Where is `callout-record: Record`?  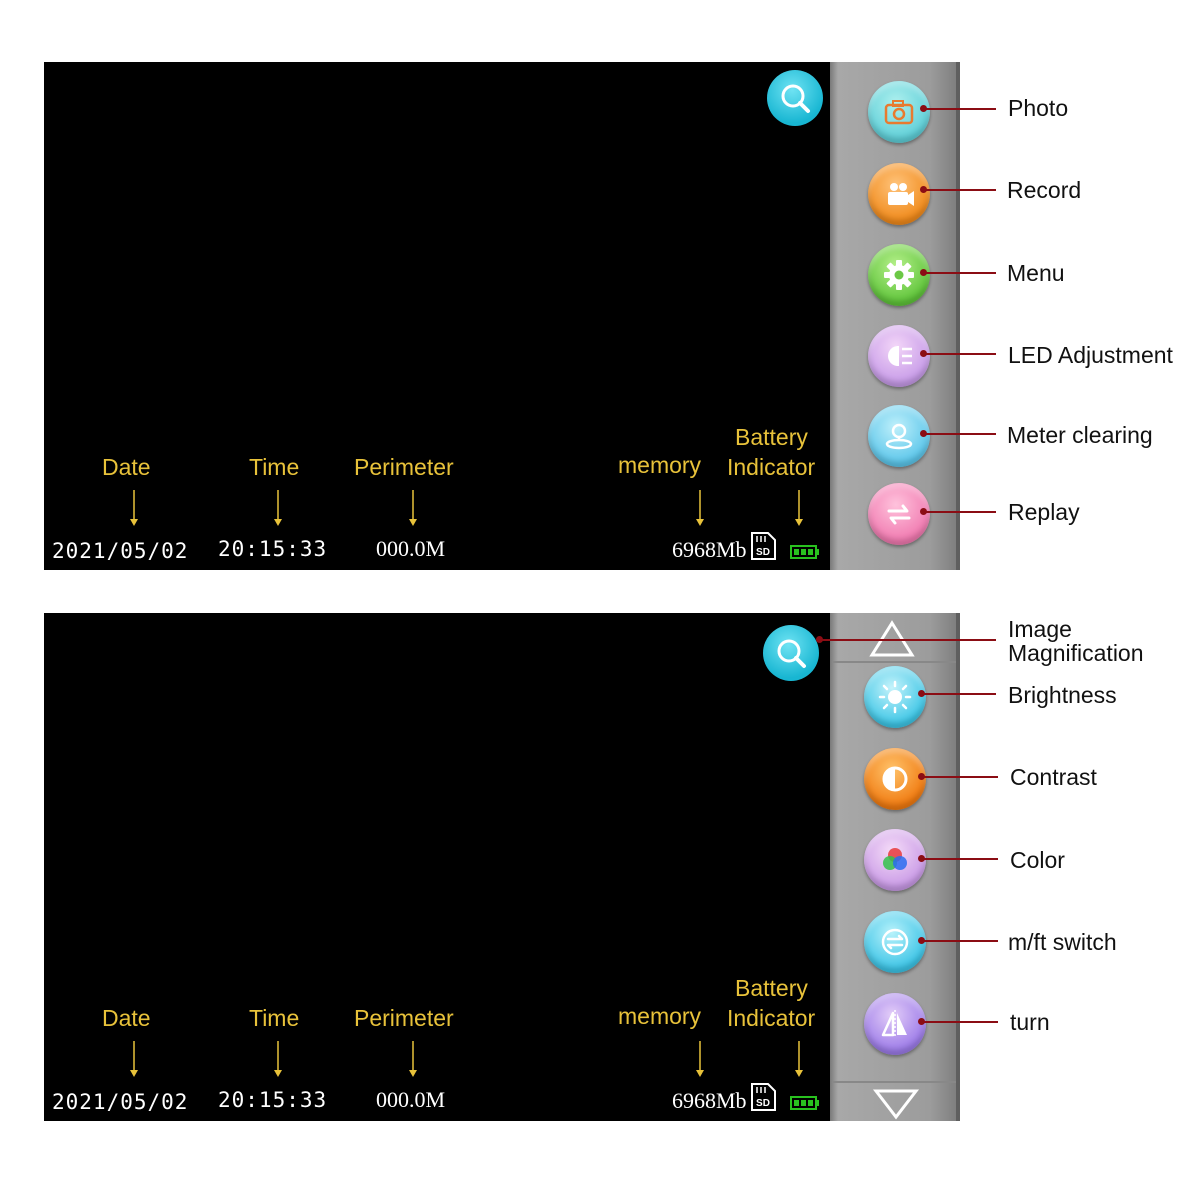 callout-record: Record is located at coordinates (1044, 190).